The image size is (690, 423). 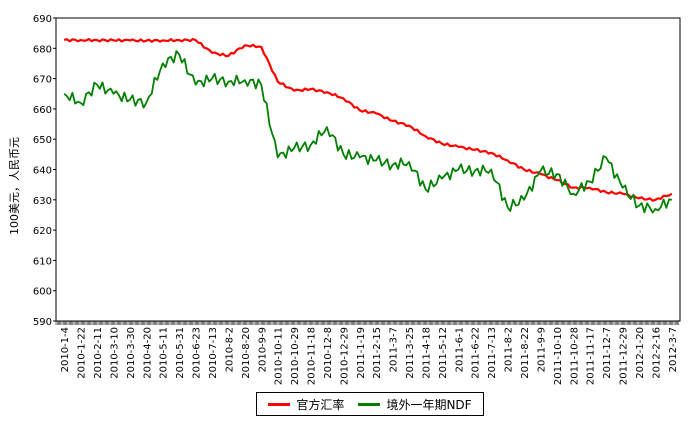 I want to click on x-tick-label: 2011-11-17, so click(x=591, y=356).